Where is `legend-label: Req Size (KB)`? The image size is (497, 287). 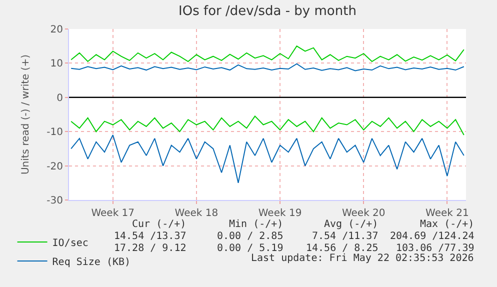 legend-label: Req Size (KB) is located at coordinates (91, 262).